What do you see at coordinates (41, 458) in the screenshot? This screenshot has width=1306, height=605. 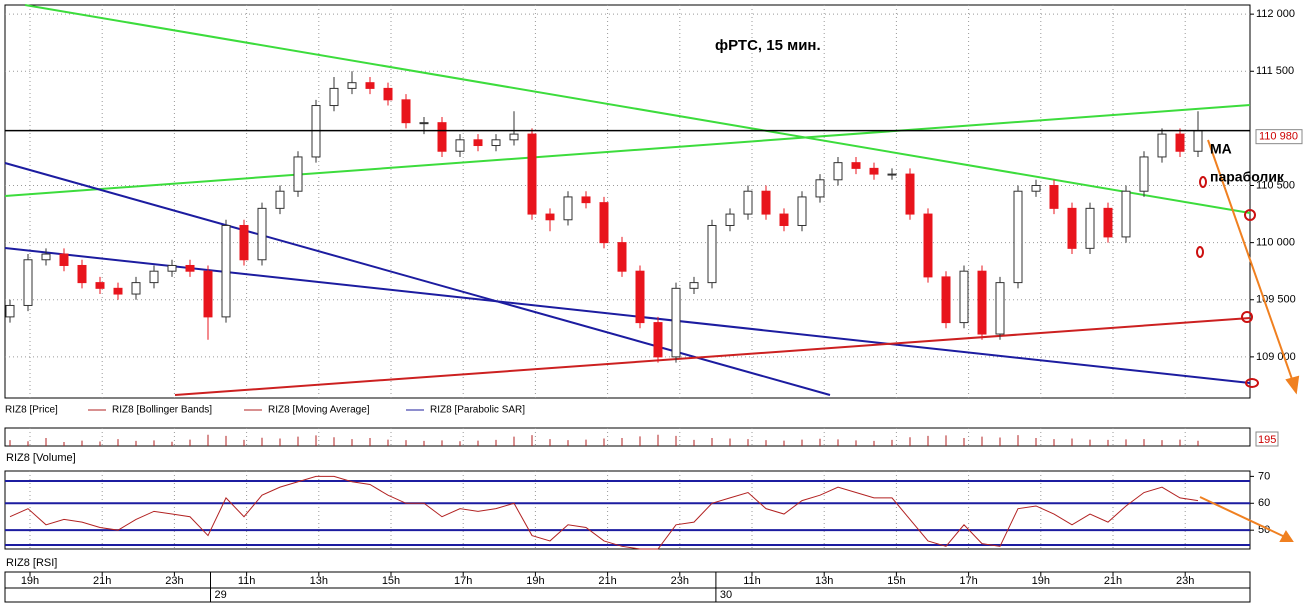 I see `panel-label: RIZ8 [Volume]` at bounding box center [41, 458].